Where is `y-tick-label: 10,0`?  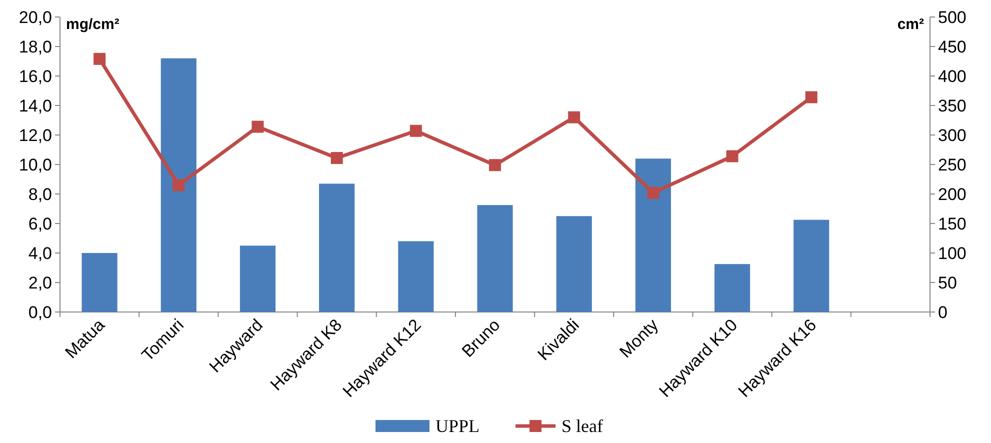
y-tick-label: 10,0 is located at coordinates (35, 164).